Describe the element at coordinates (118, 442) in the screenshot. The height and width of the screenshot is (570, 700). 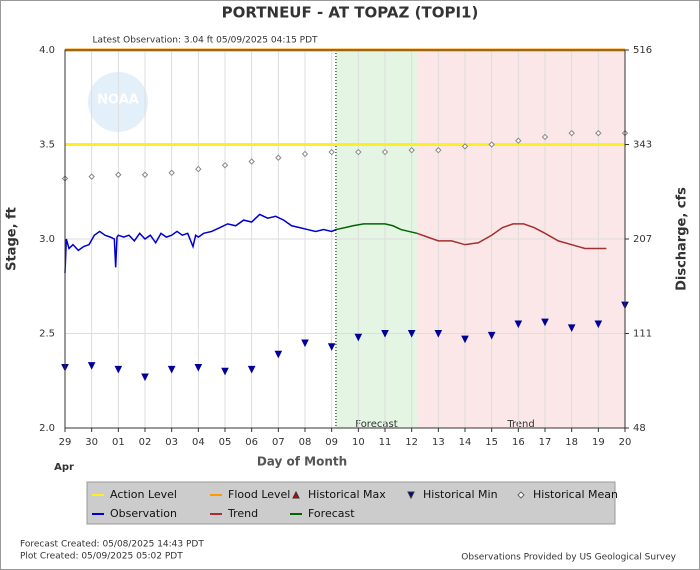
I see `x-tick-label: 01` at that location.